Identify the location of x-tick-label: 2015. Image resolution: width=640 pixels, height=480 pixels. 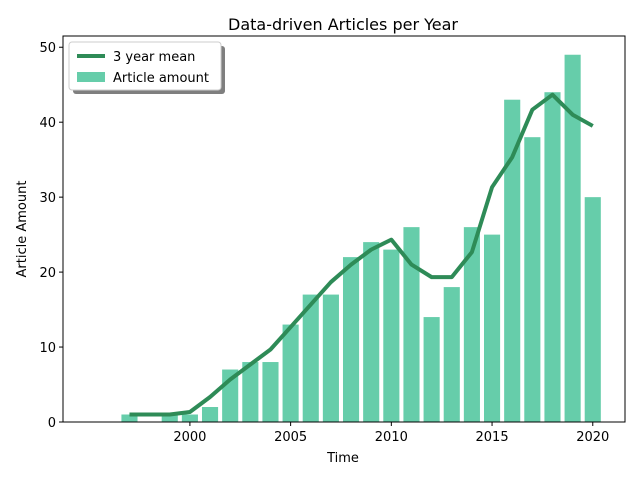
(492, 437).